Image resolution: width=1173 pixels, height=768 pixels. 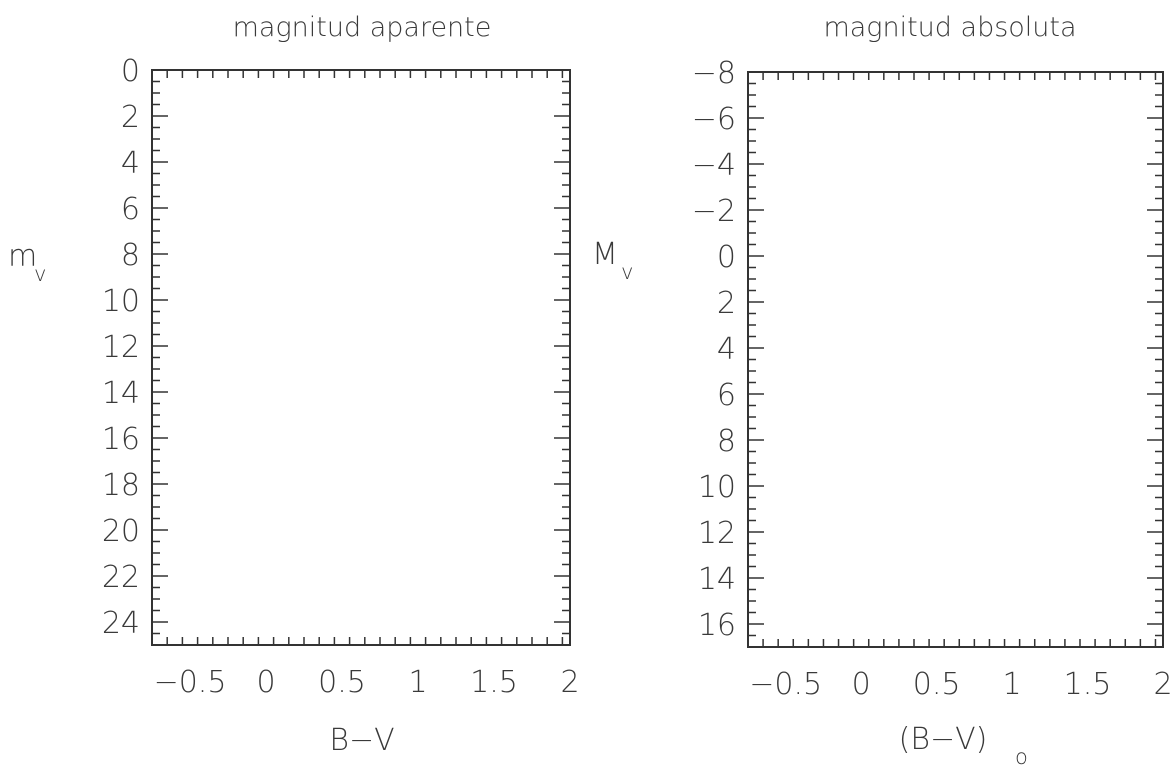 What do you see at coordinates (605, 254) in the screenshot?
I see `absolute-magnitude-y-axis-label-main: M` at bounding box center [605, 254].